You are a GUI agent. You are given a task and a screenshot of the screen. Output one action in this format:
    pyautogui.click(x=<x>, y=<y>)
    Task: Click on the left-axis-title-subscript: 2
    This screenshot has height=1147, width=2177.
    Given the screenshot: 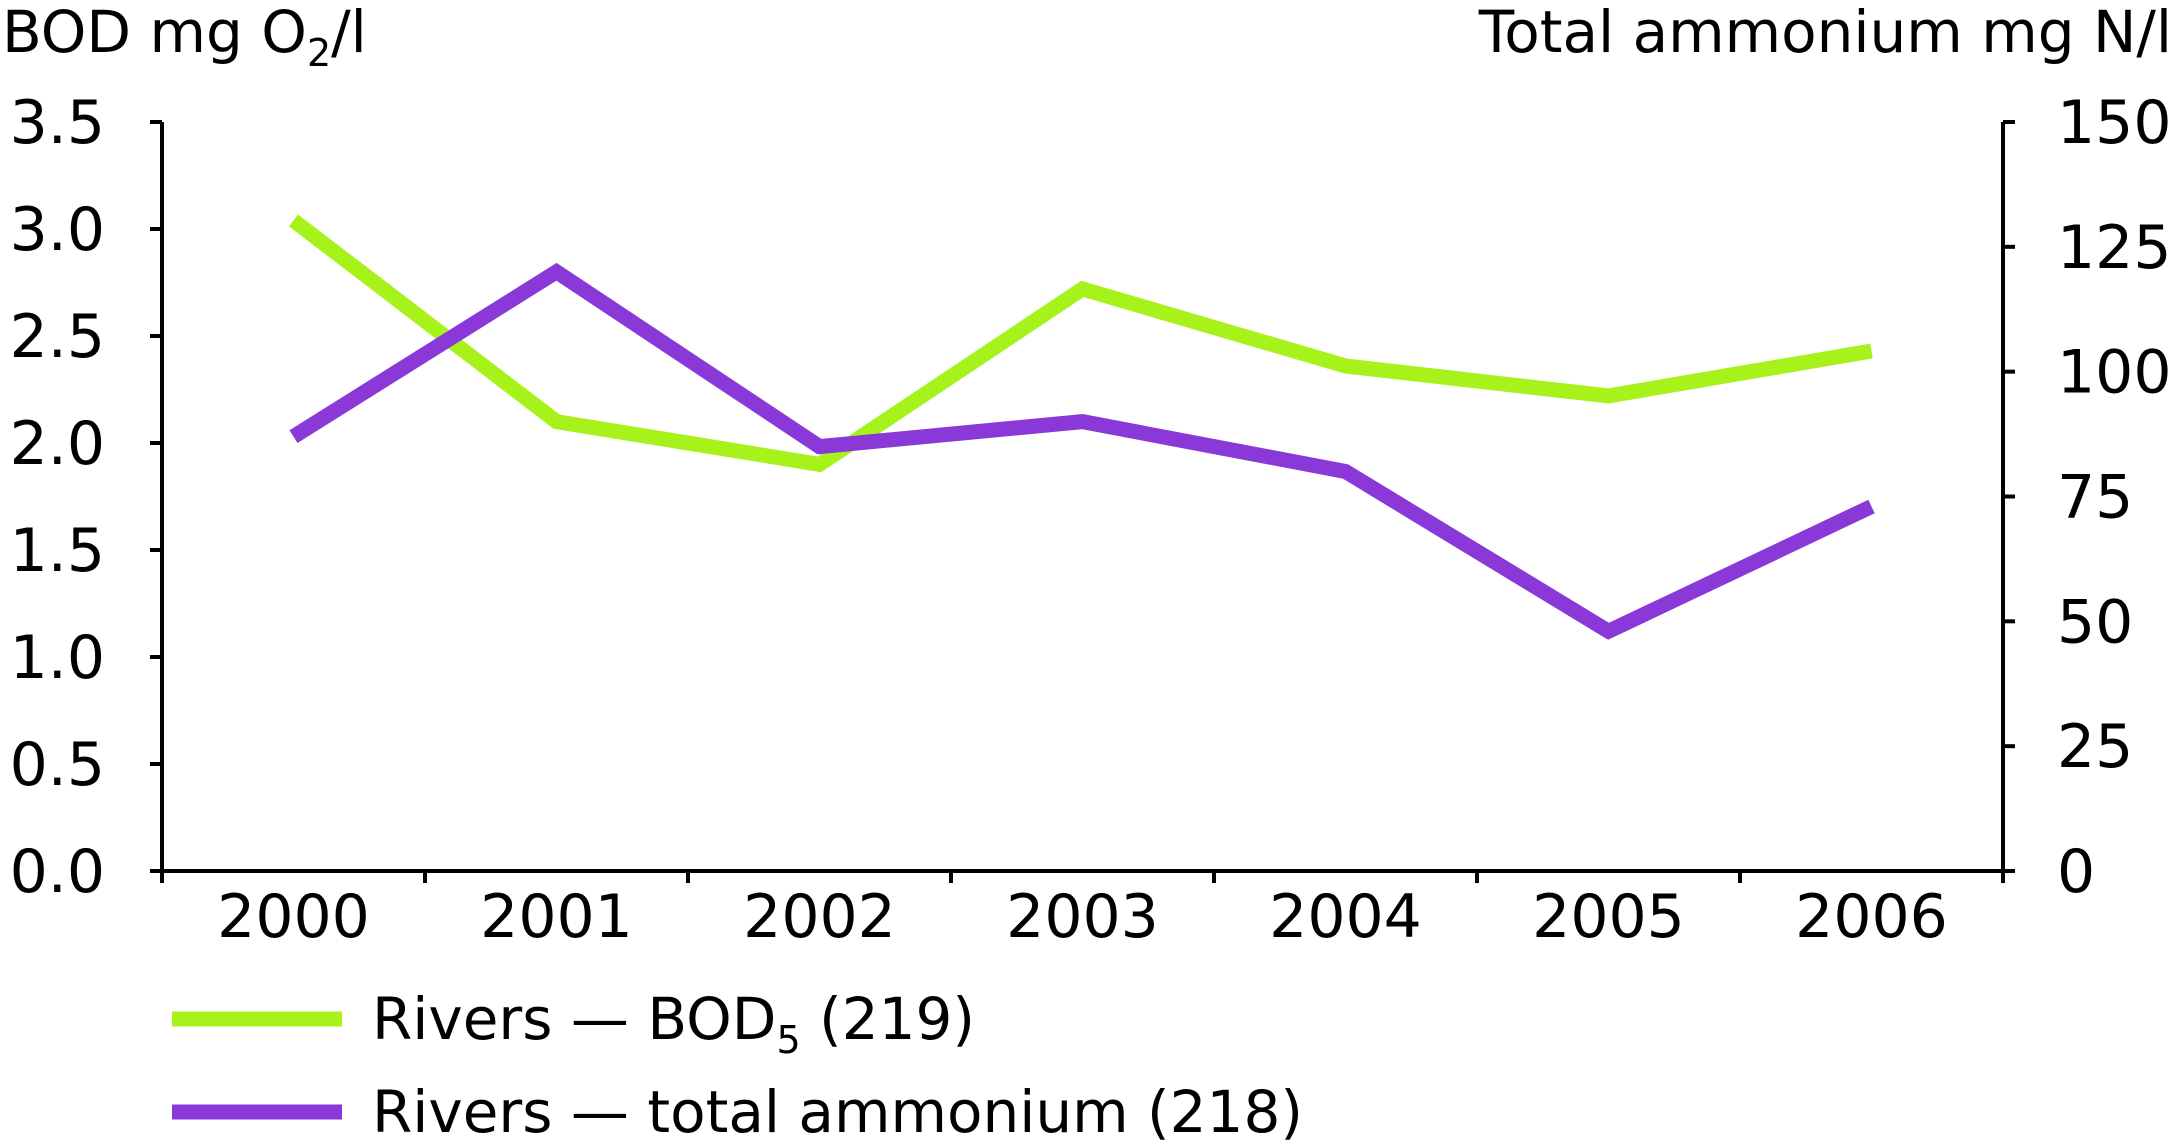 What is the action you would take?
    pyautogui.click(x=319, y=53)
    